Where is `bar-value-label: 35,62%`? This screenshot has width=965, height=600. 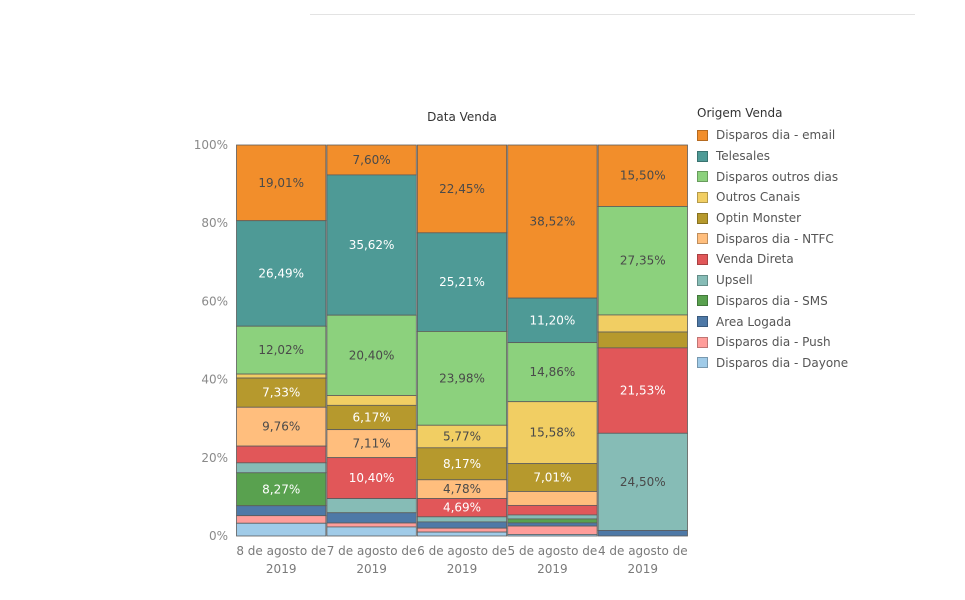
bar-value-label: 35,62% is located at coordinates (372, 245).